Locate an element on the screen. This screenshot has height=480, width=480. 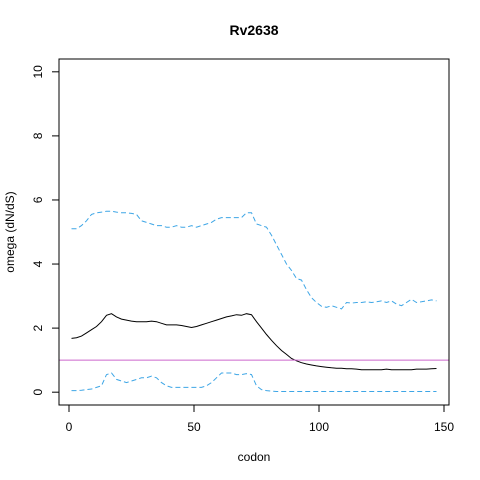
chart-title: Rv2638 is located at coordinates (253, 30).